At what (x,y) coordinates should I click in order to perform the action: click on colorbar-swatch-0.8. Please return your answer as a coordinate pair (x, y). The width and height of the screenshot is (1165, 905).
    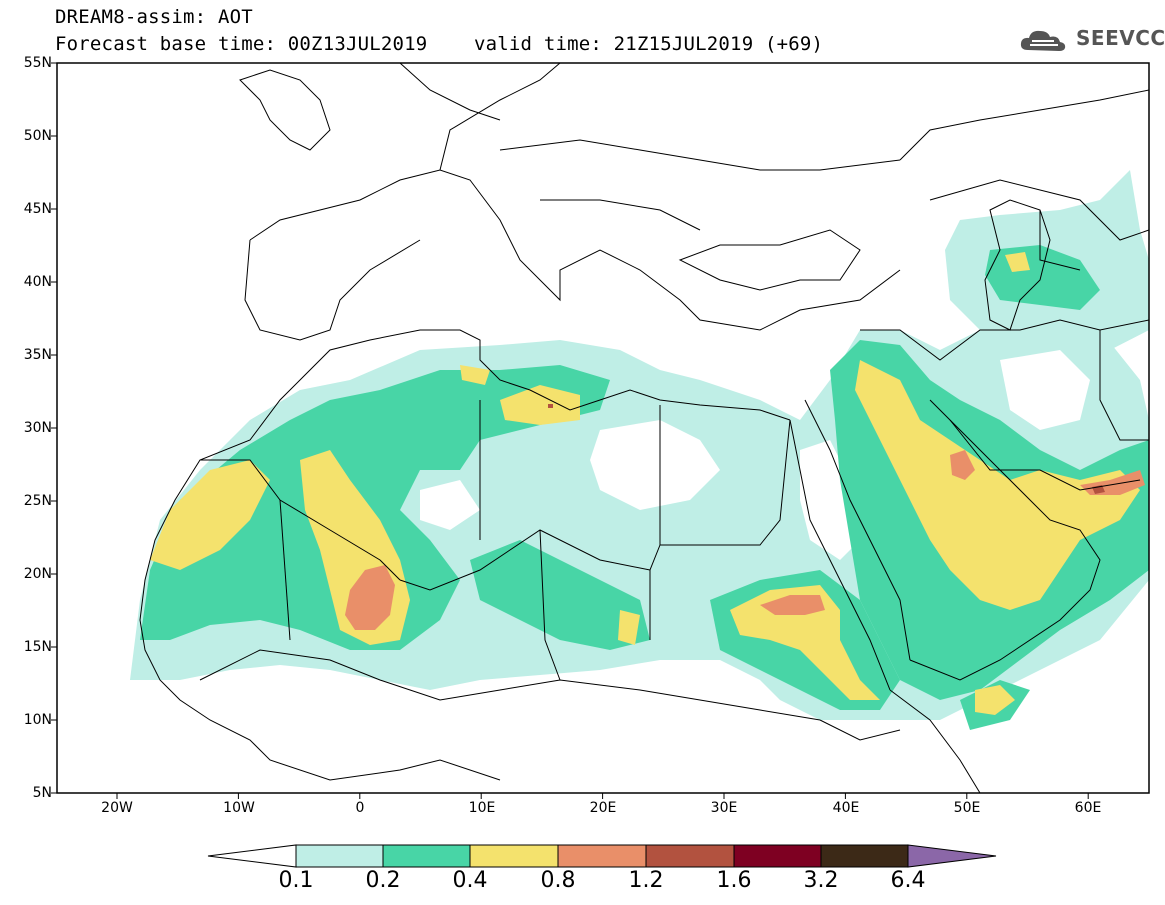
    Looking at the image, I should click on (602, 856).